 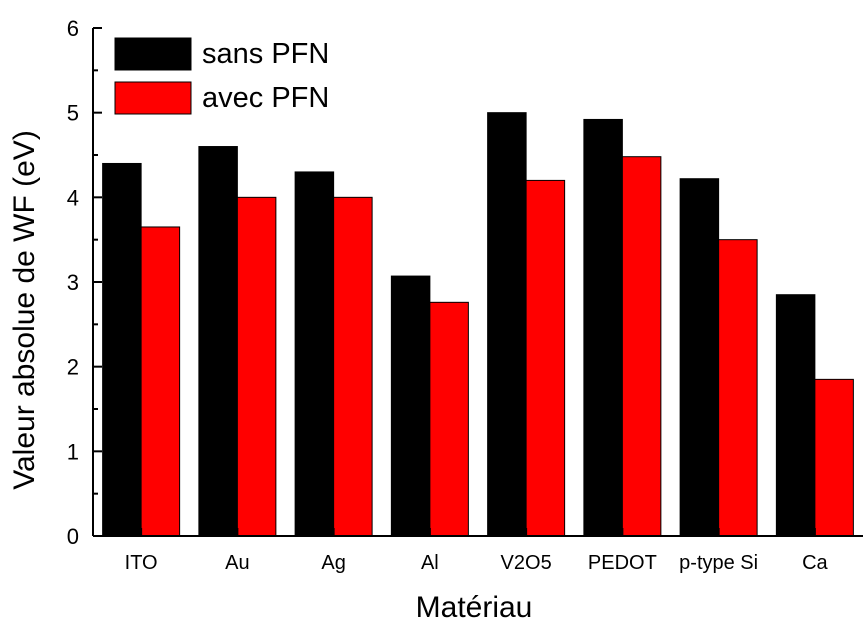 What do you see at coordinates (73, 367) in the screenshot?
I see `y-tick-label: 2` at bounding box center [73, 367].